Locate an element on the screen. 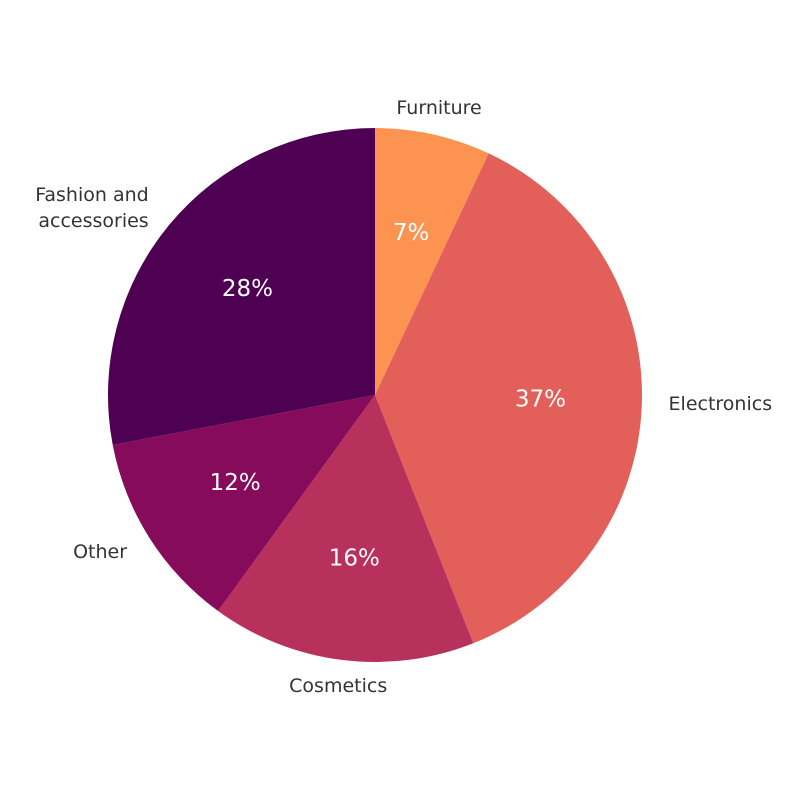  category-label: Electronics is located at coordinates (720, 404).